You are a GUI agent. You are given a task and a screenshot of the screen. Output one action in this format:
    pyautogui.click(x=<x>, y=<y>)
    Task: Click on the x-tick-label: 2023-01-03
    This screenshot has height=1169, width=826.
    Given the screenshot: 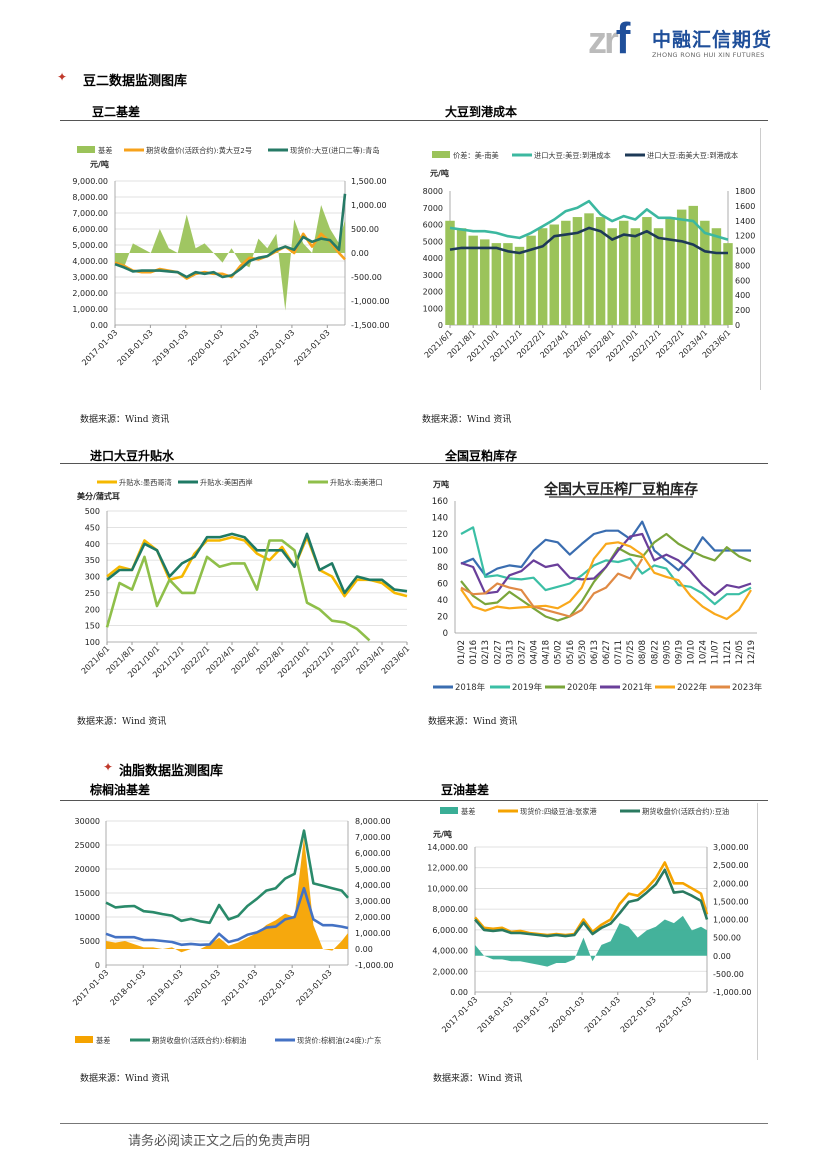 What is the action you would take?
    pyautogui.click(x=314, y=987)
    